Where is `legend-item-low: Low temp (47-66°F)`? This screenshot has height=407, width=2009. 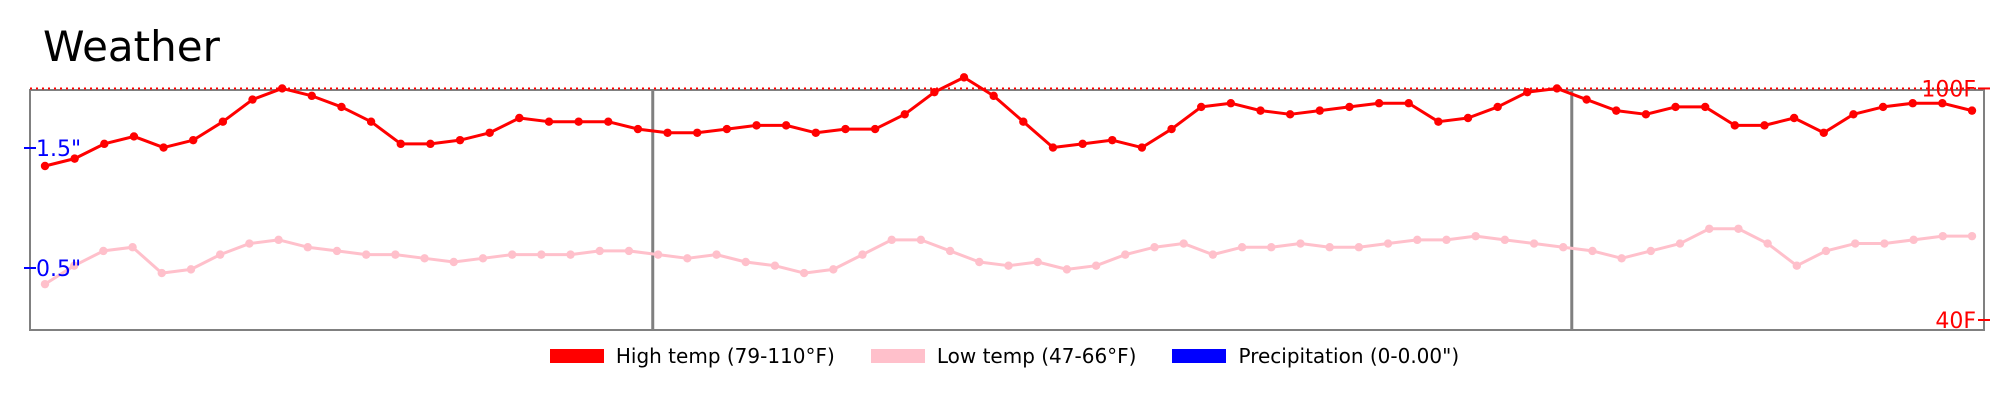
legend-item-low: Low temp (47-66°F) is located at coordinates (1003, 356).